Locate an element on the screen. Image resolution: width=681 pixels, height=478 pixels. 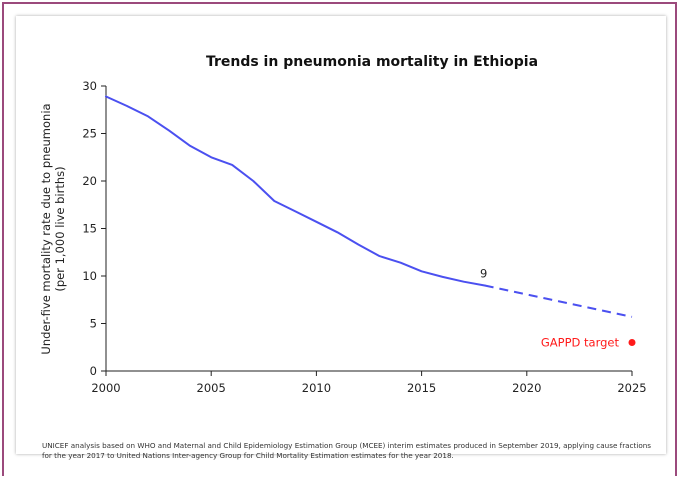
x-tick-label: 2020 is located at coordinates (526, 388).